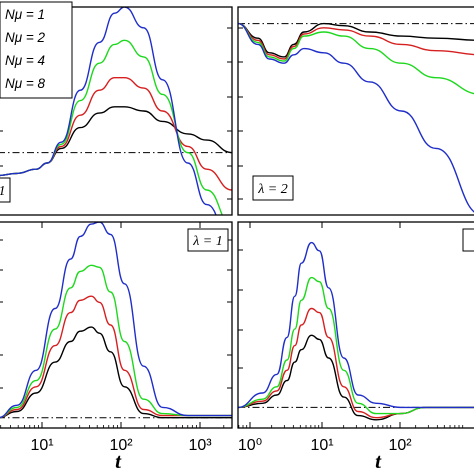 Image resolution: width=474 pixels, height=474 pixels. Describe the element at coordinates (3, 191) in the screenshot. I see `panel-label: 1` at that location.